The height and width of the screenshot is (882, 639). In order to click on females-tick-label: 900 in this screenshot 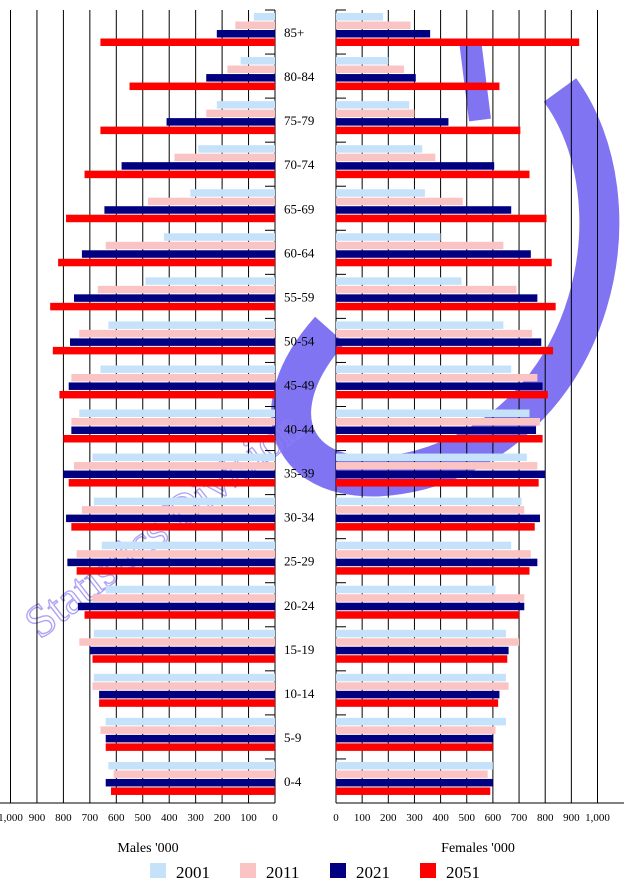, I will do `click(571, 818)`.